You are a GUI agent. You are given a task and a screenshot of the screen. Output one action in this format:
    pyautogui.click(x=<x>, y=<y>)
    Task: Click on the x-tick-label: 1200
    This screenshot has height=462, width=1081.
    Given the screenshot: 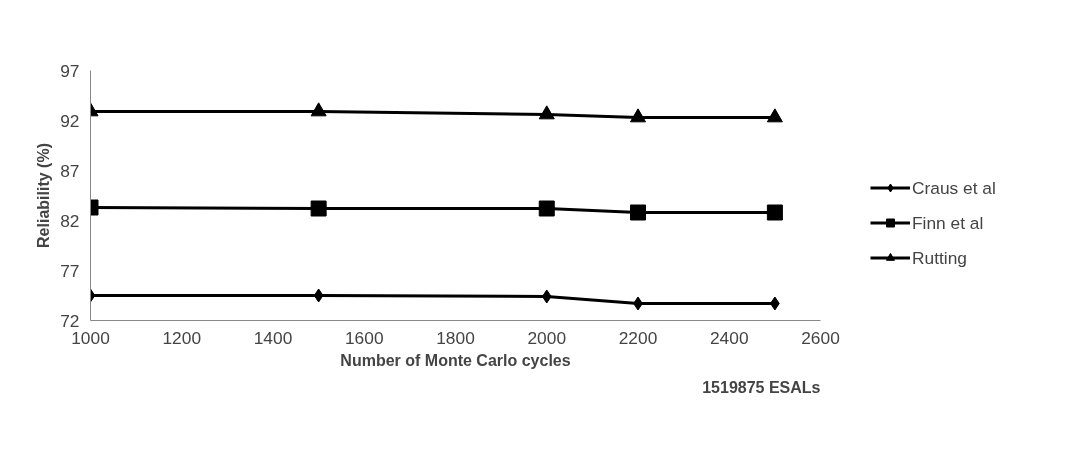 What is the action you would take?
    pyautogui.click(x=182, y=337)
    